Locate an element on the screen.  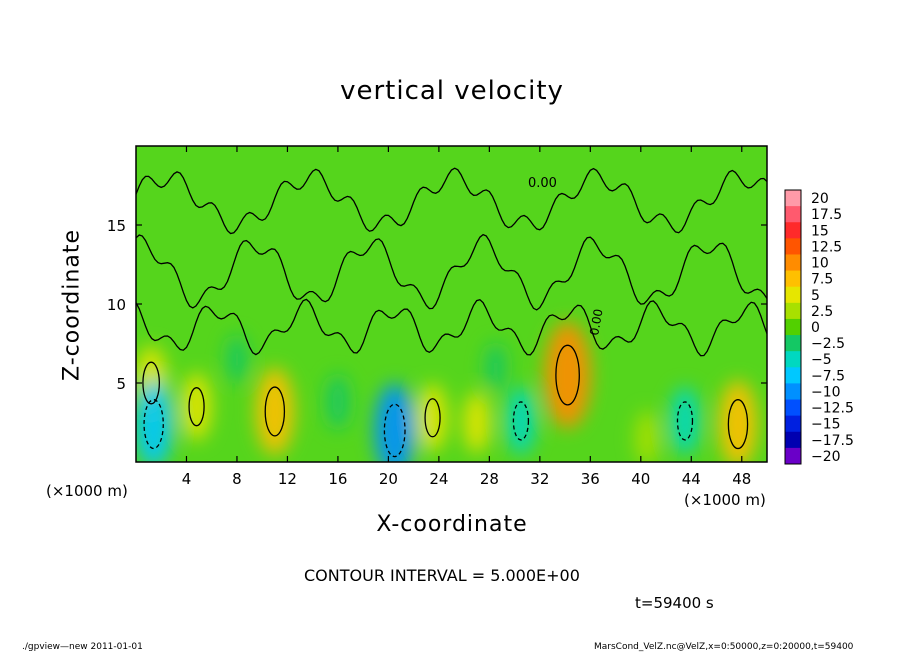
y-tick-label: 15 is located at coordinates (116, 226).